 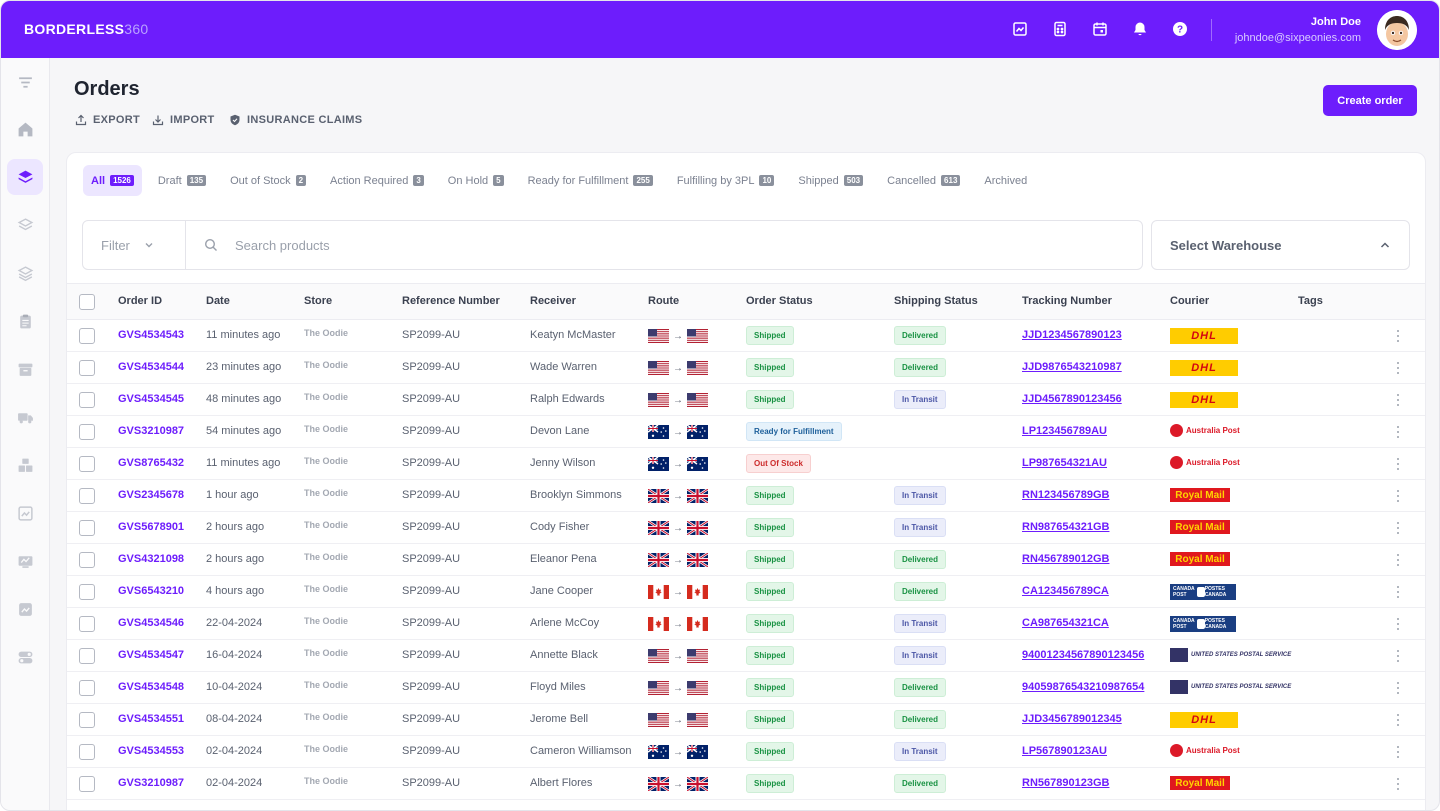 What do you see at coordinates (25, 129) in the screenshot?
I see `home-icon` at bounding box center [25, 129].